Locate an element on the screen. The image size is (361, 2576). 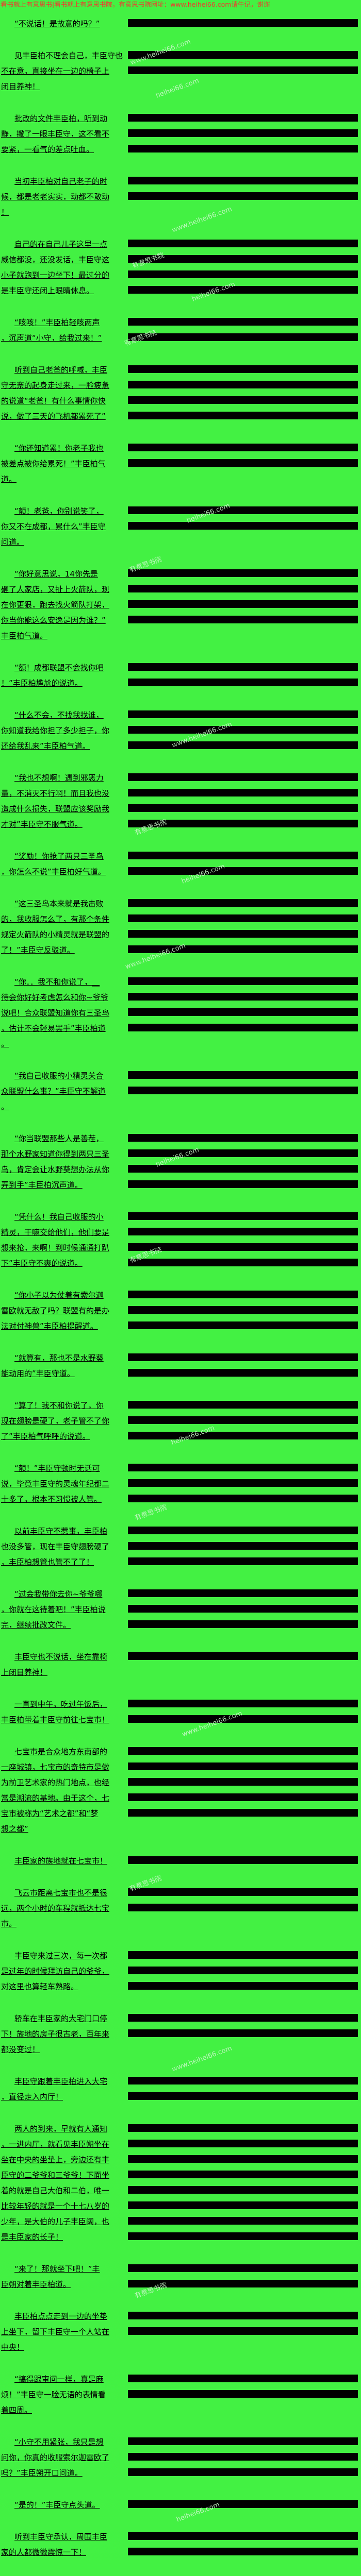
text-line: “算了！我不和你说了，你 is located at coordinates (59, 1405).